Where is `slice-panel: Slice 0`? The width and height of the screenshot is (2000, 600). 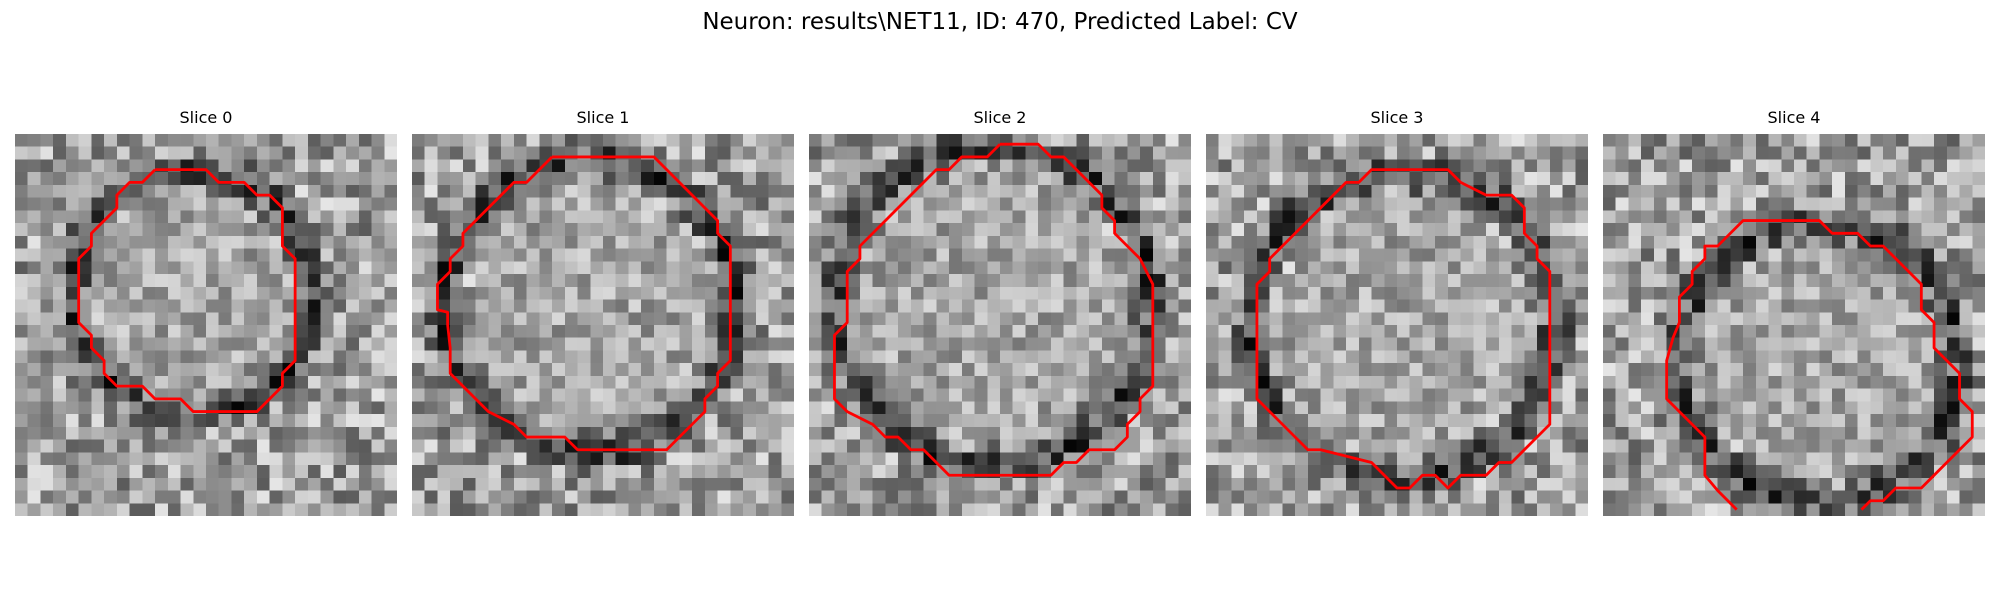 slice-panel: Slice 0 is located at coordinates (206, 312).